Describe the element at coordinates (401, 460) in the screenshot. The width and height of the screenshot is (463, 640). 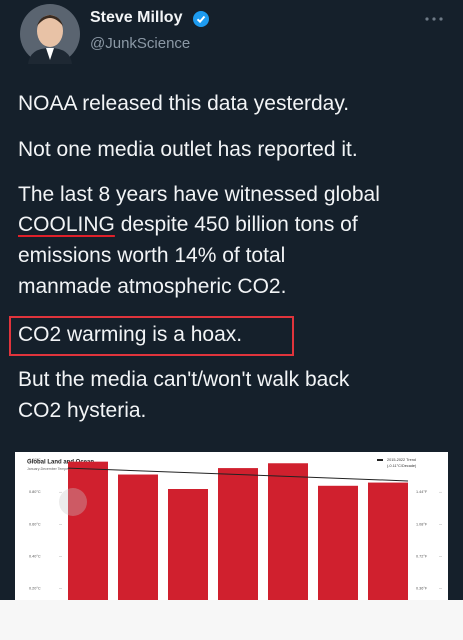
I see `legend-label: 2015-2022 Trend` at that location.